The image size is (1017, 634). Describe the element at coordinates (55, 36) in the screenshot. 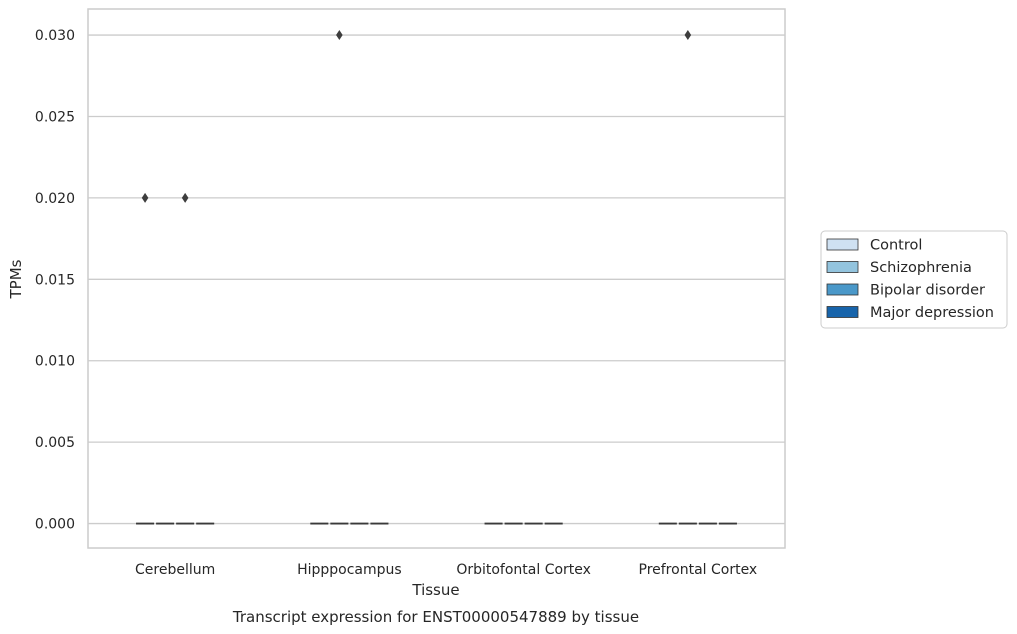

I see `y-tick-label: 0.030` at that location.